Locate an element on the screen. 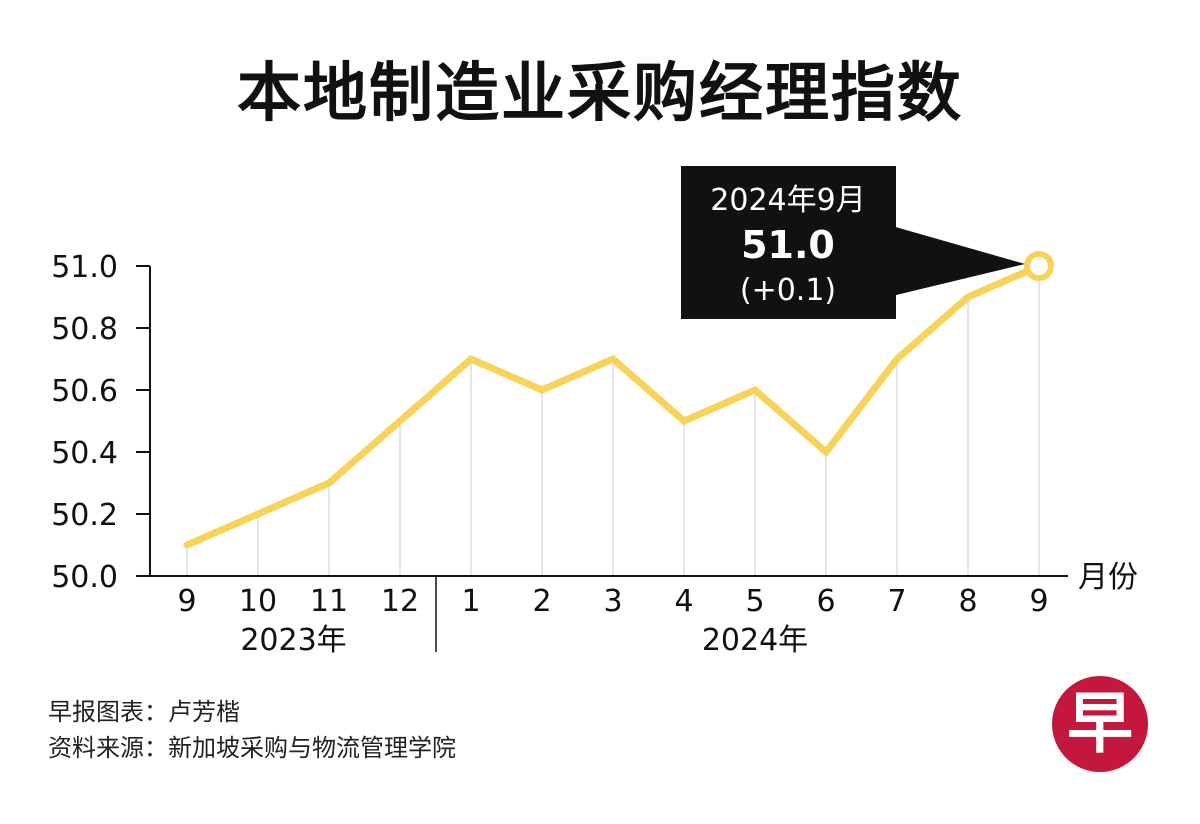  chart-title: 本地制造业采购经理指数 is located at coordinates (600, 94).